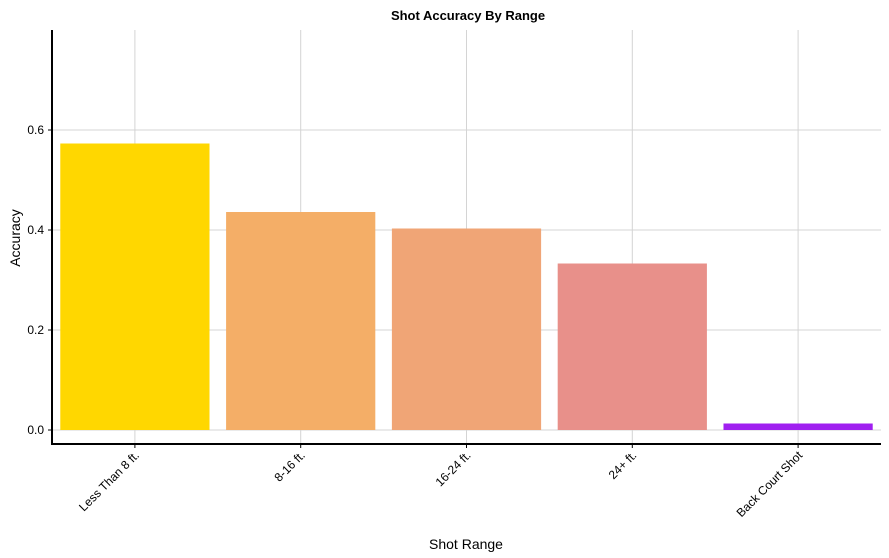 The height and width of the screenshot is (558, 889). What do you see at coordinates (290, 466) in the screenshot?
I see `x-tick-label: 8-16 ft.` at bounding box center [290, 466].